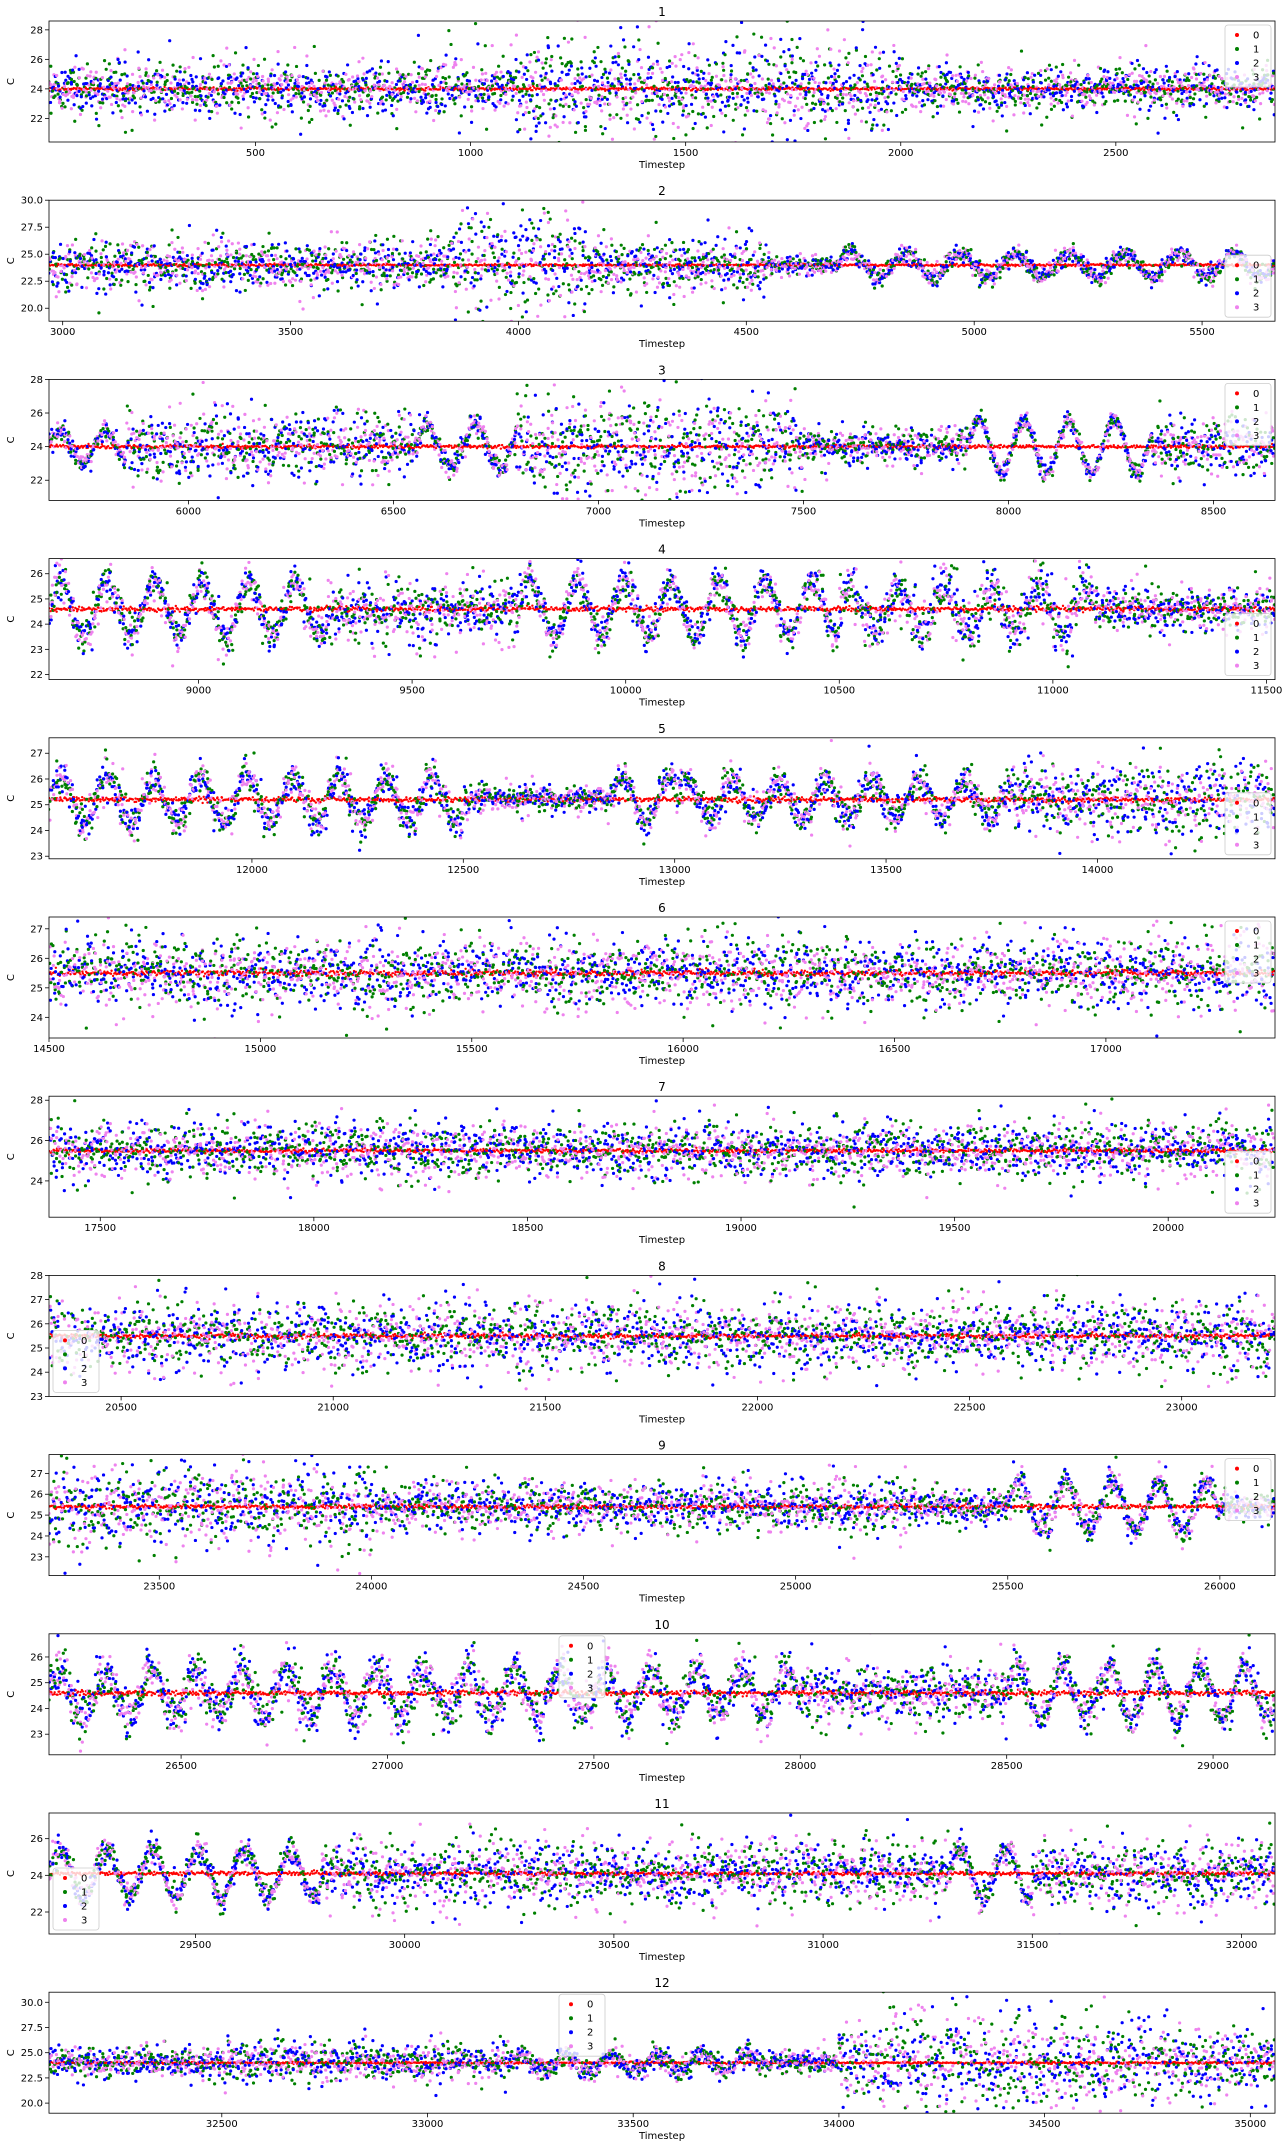 This screenshot has width=1287, height=2156. Describe the element at coordinates (661, 80) in the screenshot. I see `points-group` at that location.